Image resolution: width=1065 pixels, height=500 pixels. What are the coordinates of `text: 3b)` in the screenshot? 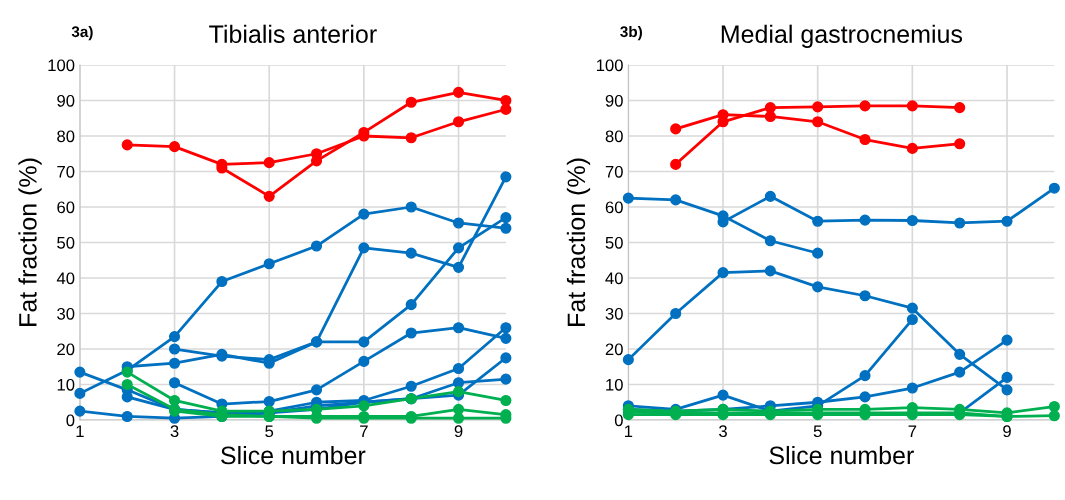 It's located at (631, 33).